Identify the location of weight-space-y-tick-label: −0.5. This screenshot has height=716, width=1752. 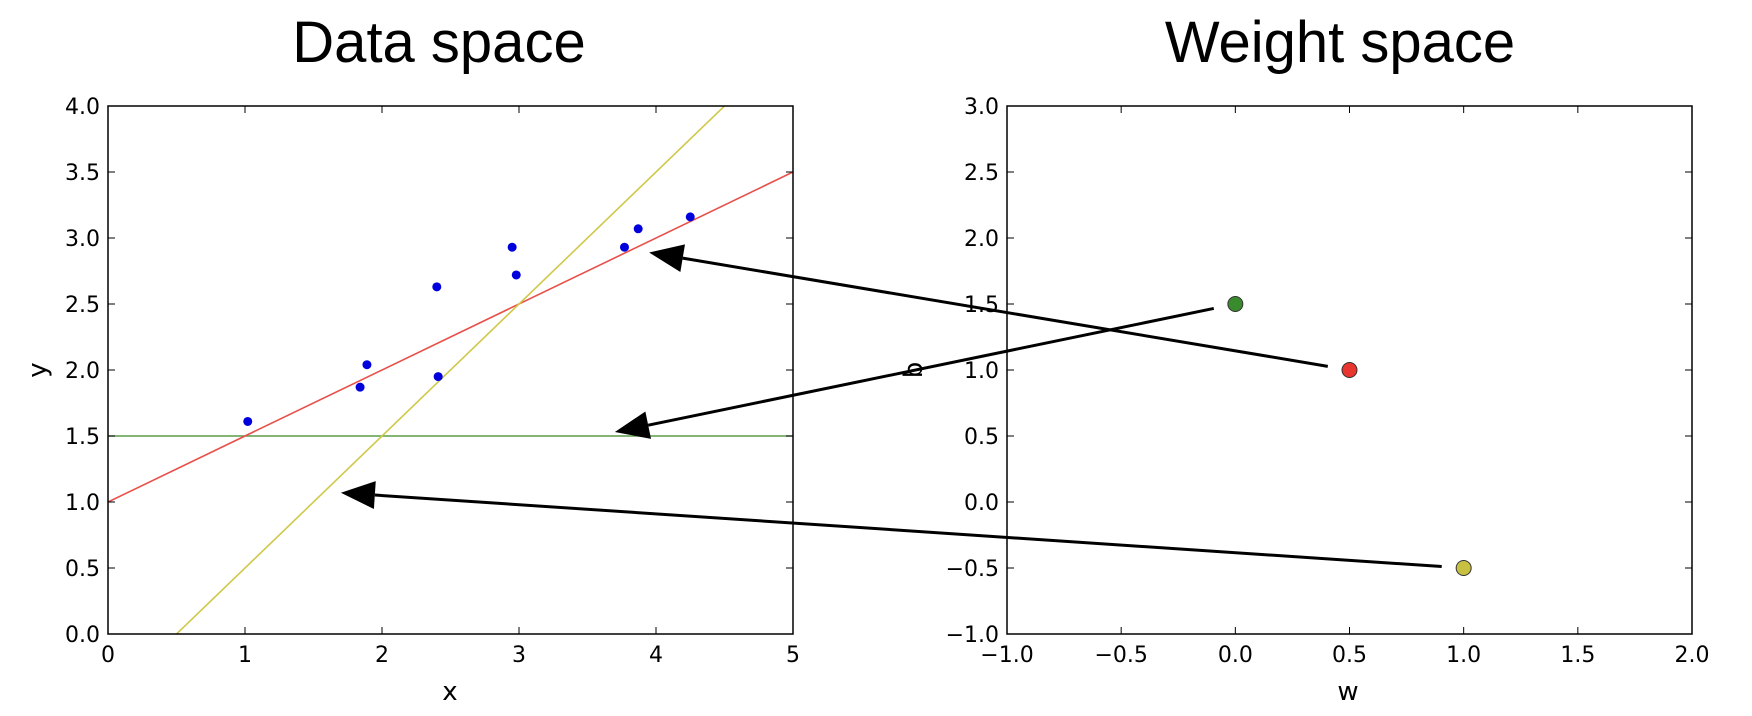
(972, 569).